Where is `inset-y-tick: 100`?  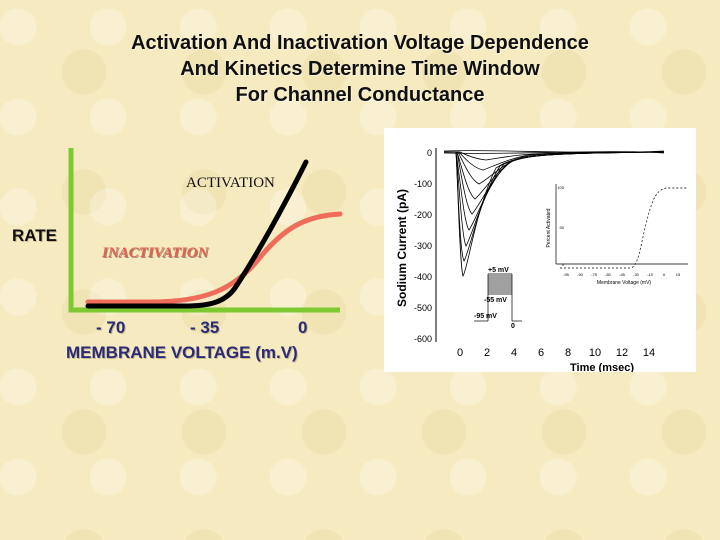 inset-y-tick: 100 is located at coordinates (560, 187).